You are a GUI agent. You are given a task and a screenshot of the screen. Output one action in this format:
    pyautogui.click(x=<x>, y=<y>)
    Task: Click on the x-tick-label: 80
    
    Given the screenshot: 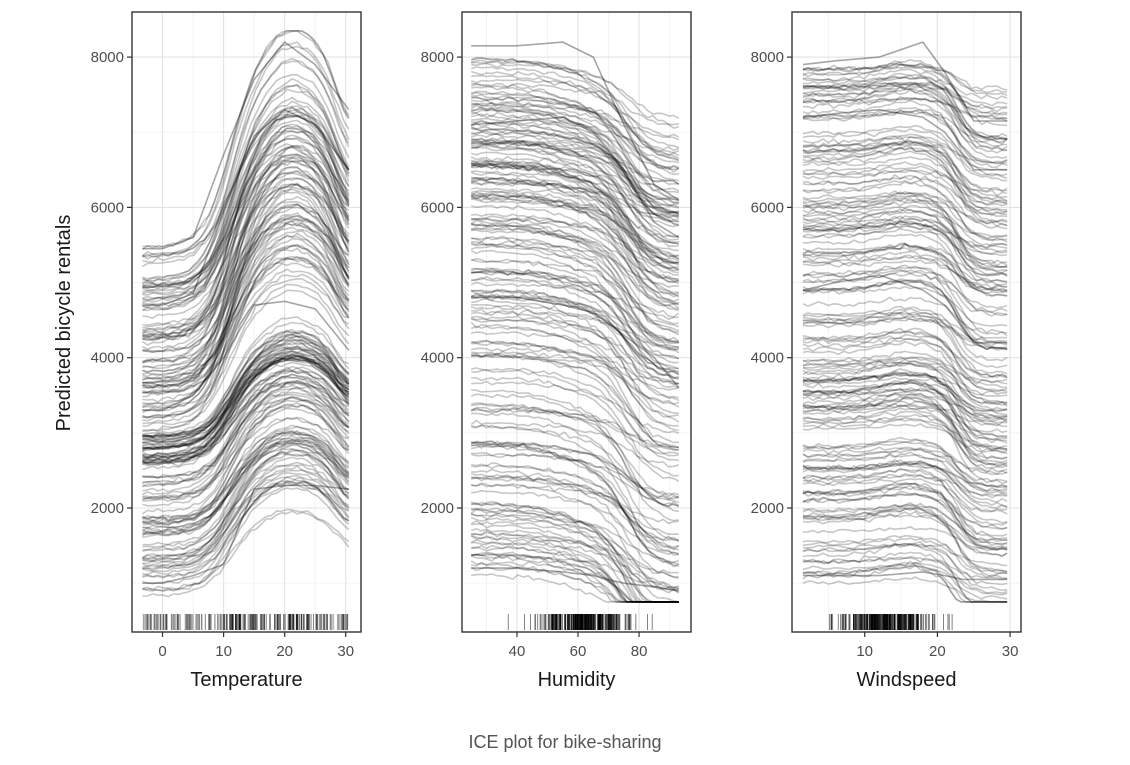 What is the action you would take?
    pyautogui.click(x=639, y=651)
    